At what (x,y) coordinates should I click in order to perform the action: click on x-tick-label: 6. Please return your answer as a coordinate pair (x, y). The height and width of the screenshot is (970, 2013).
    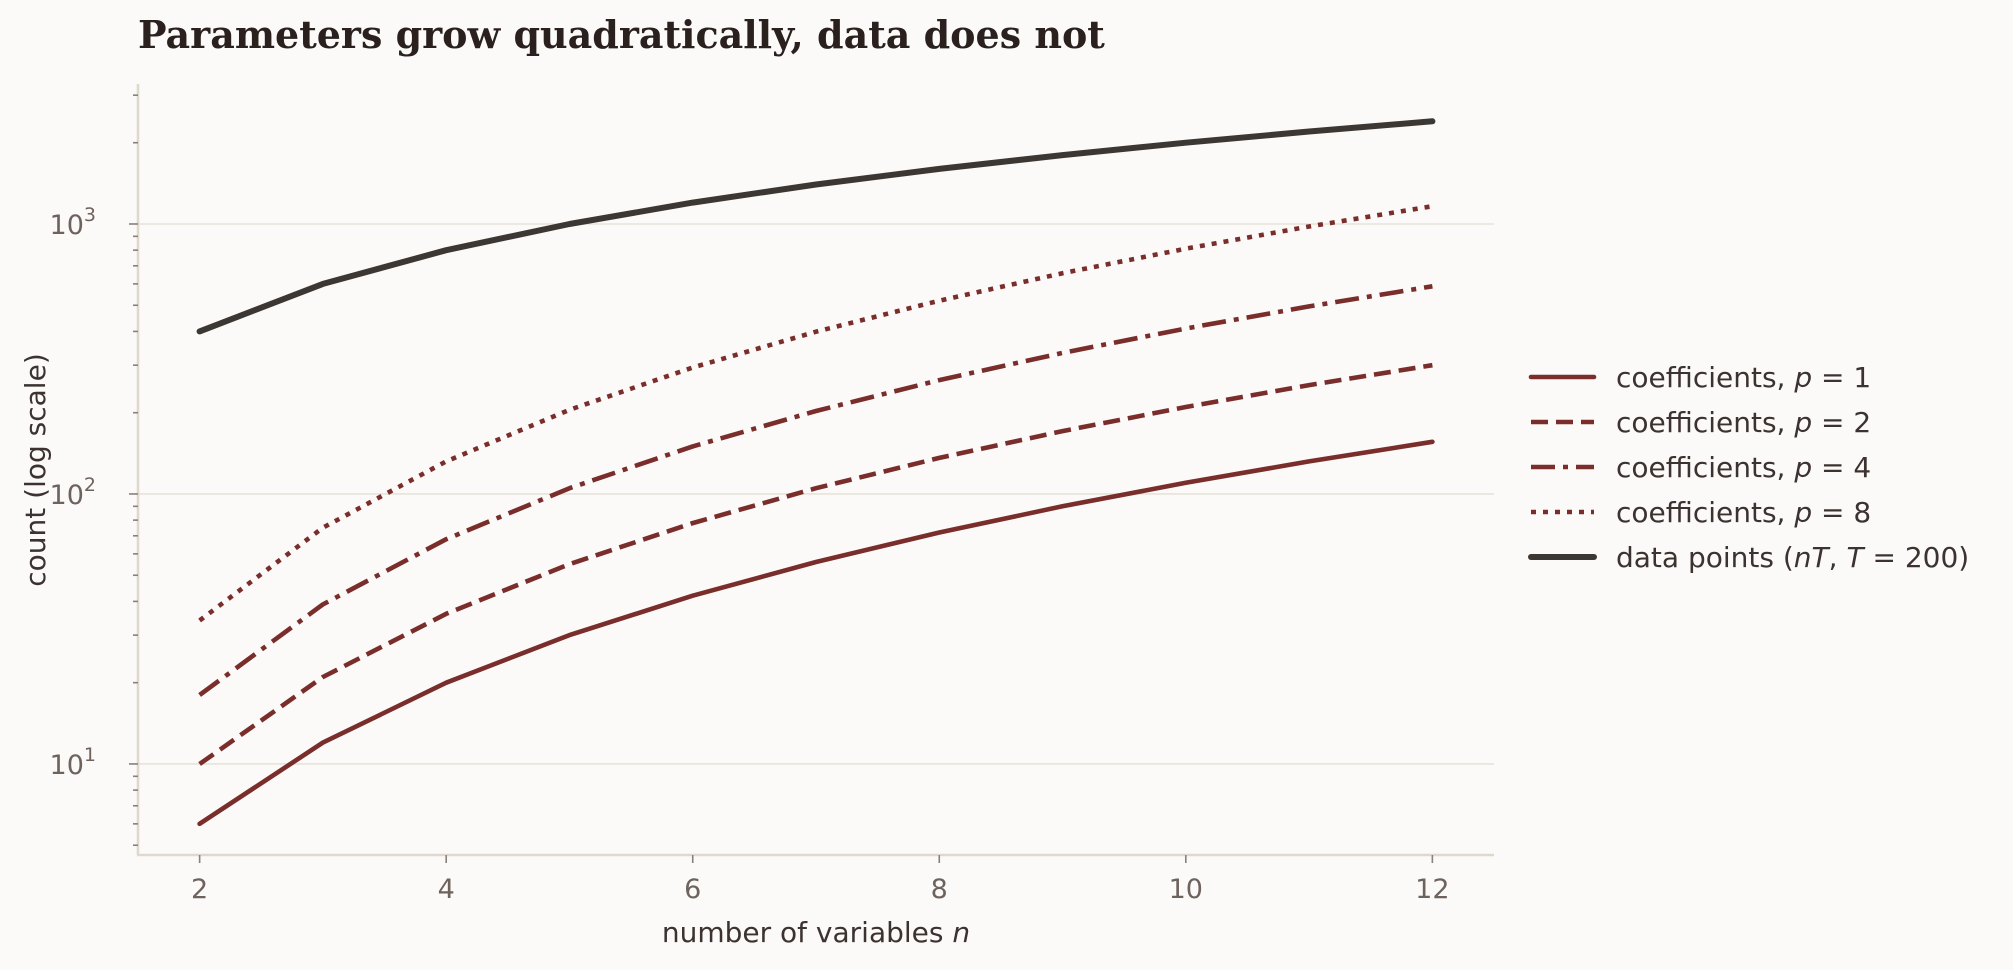
    Looking at the image, I should click on (692, 889).